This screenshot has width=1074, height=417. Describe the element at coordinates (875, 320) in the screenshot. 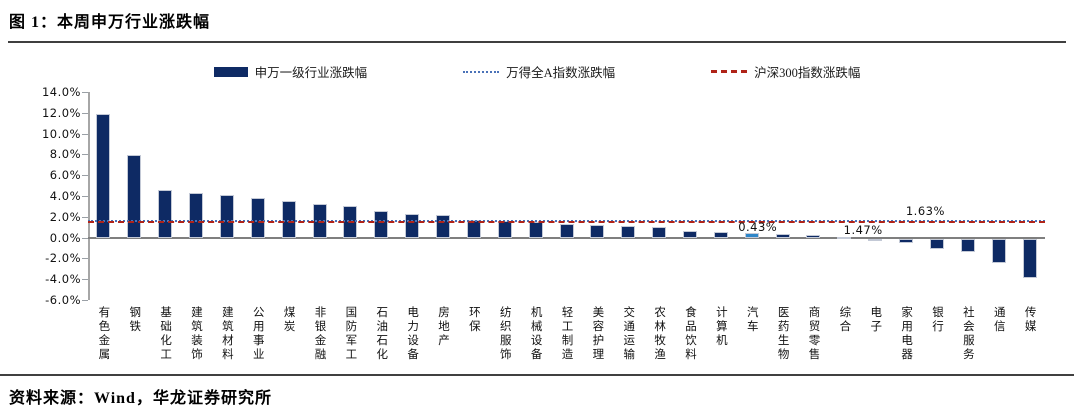

I see `x-axis-label-电子: 电子` at that location.